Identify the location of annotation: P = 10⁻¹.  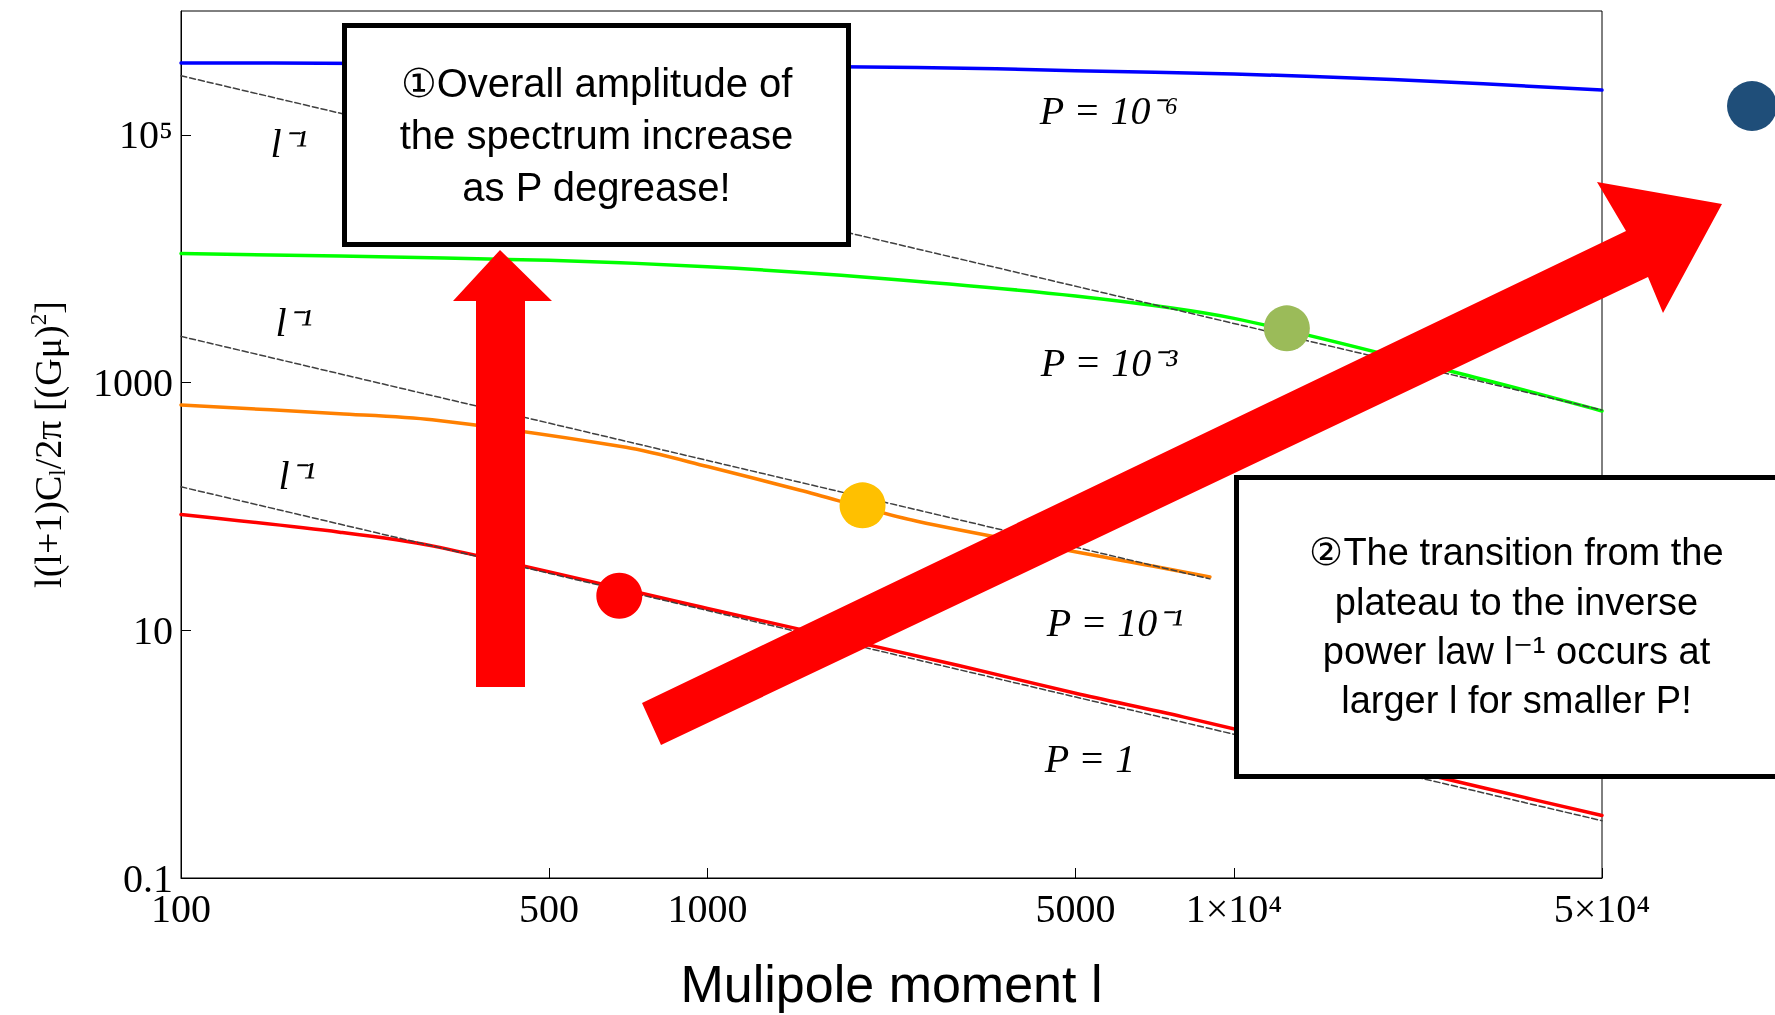
(1115, 622).